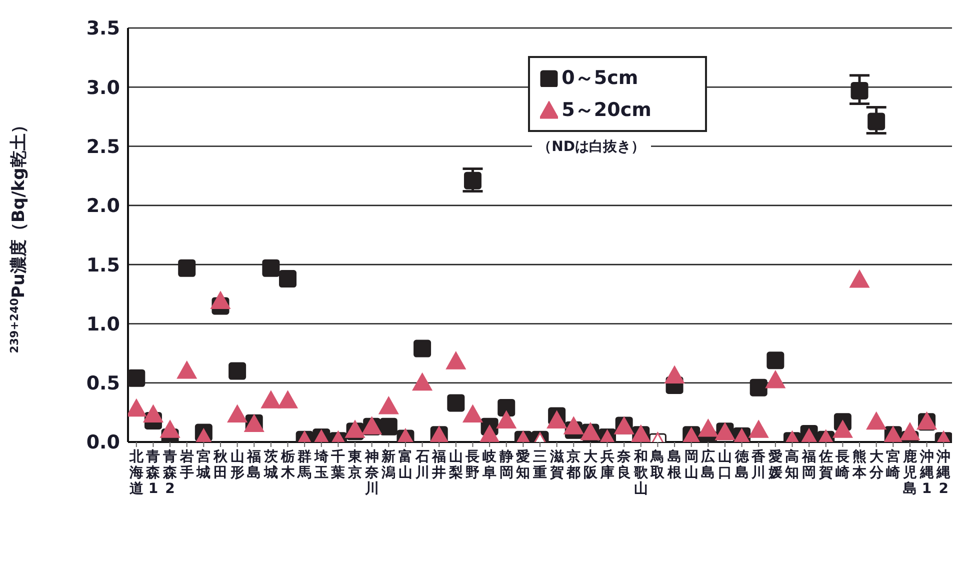 Image resolution: width=962 pixels, height=567 pixels. Describe the element at coordinates (422, 465) in the screenshot. I see `x-tick-label: 石川` at that location.